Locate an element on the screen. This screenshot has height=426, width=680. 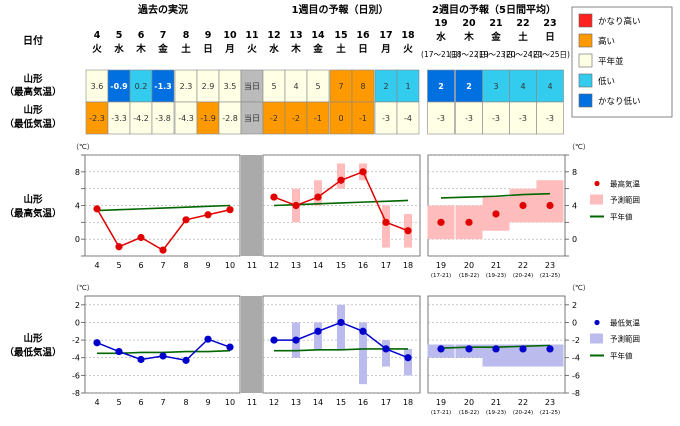
unit-label-left: （℃） is located at coordinates (83, 147).